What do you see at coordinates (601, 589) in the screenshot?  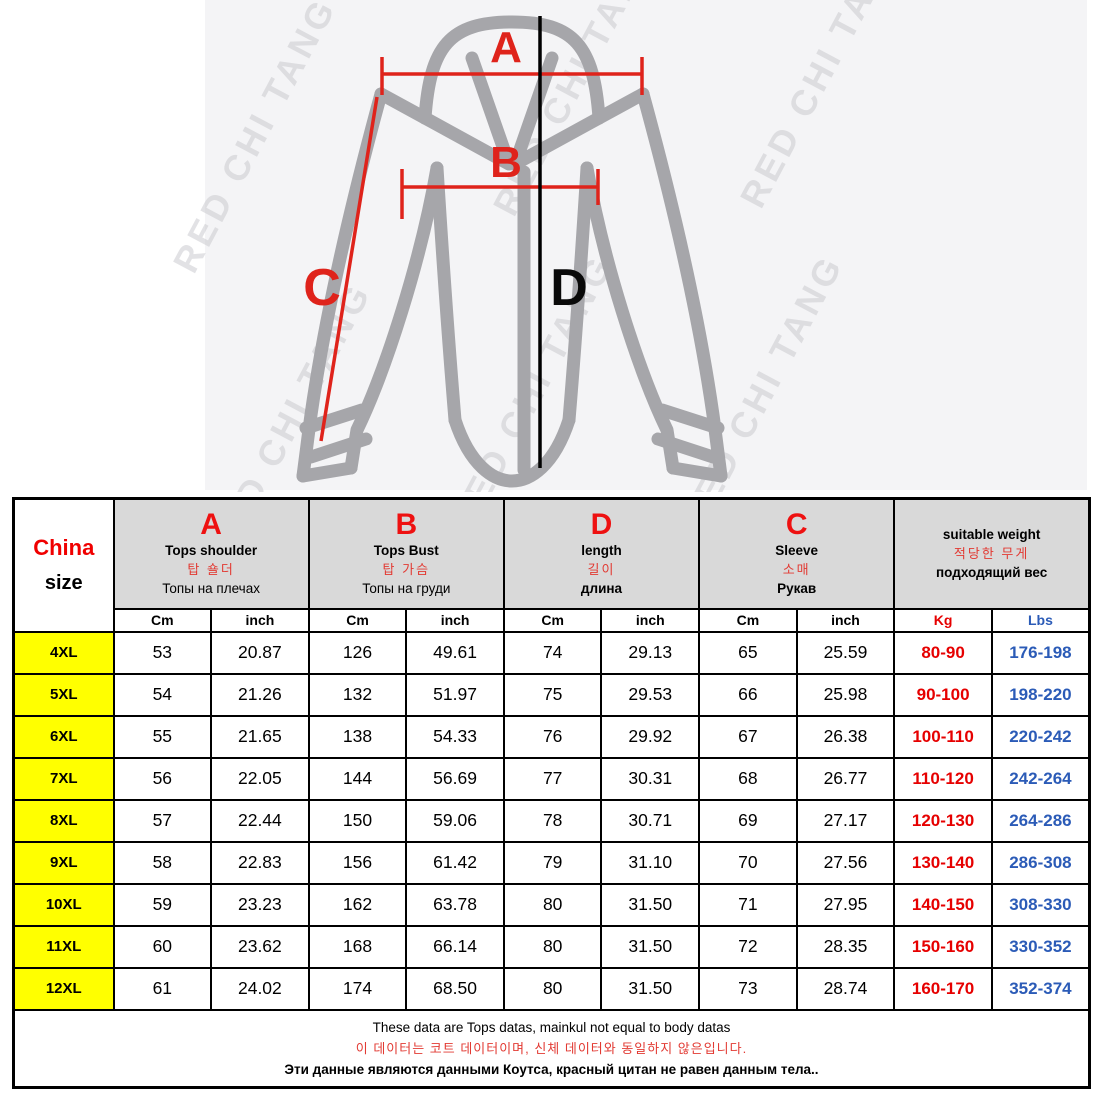 I see `header-ru: длина` at bounding box center [601, 589].